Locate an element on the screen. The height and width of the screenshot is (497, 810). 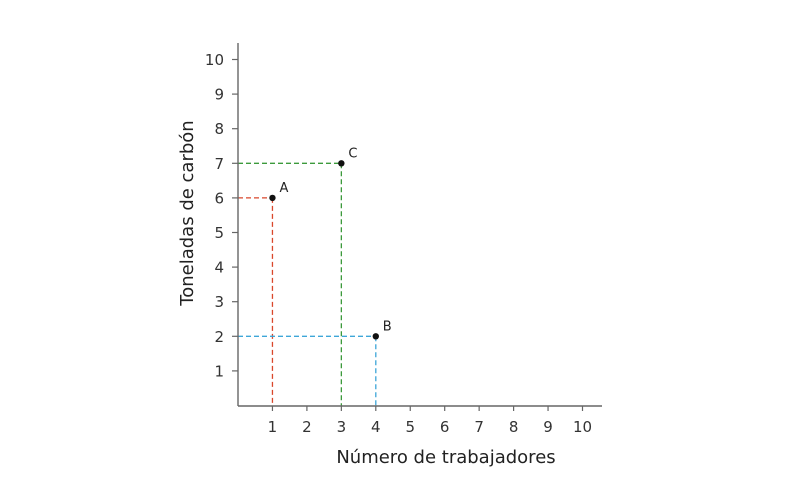
y-tick-label: 3 is located at coordinates (219, 302).